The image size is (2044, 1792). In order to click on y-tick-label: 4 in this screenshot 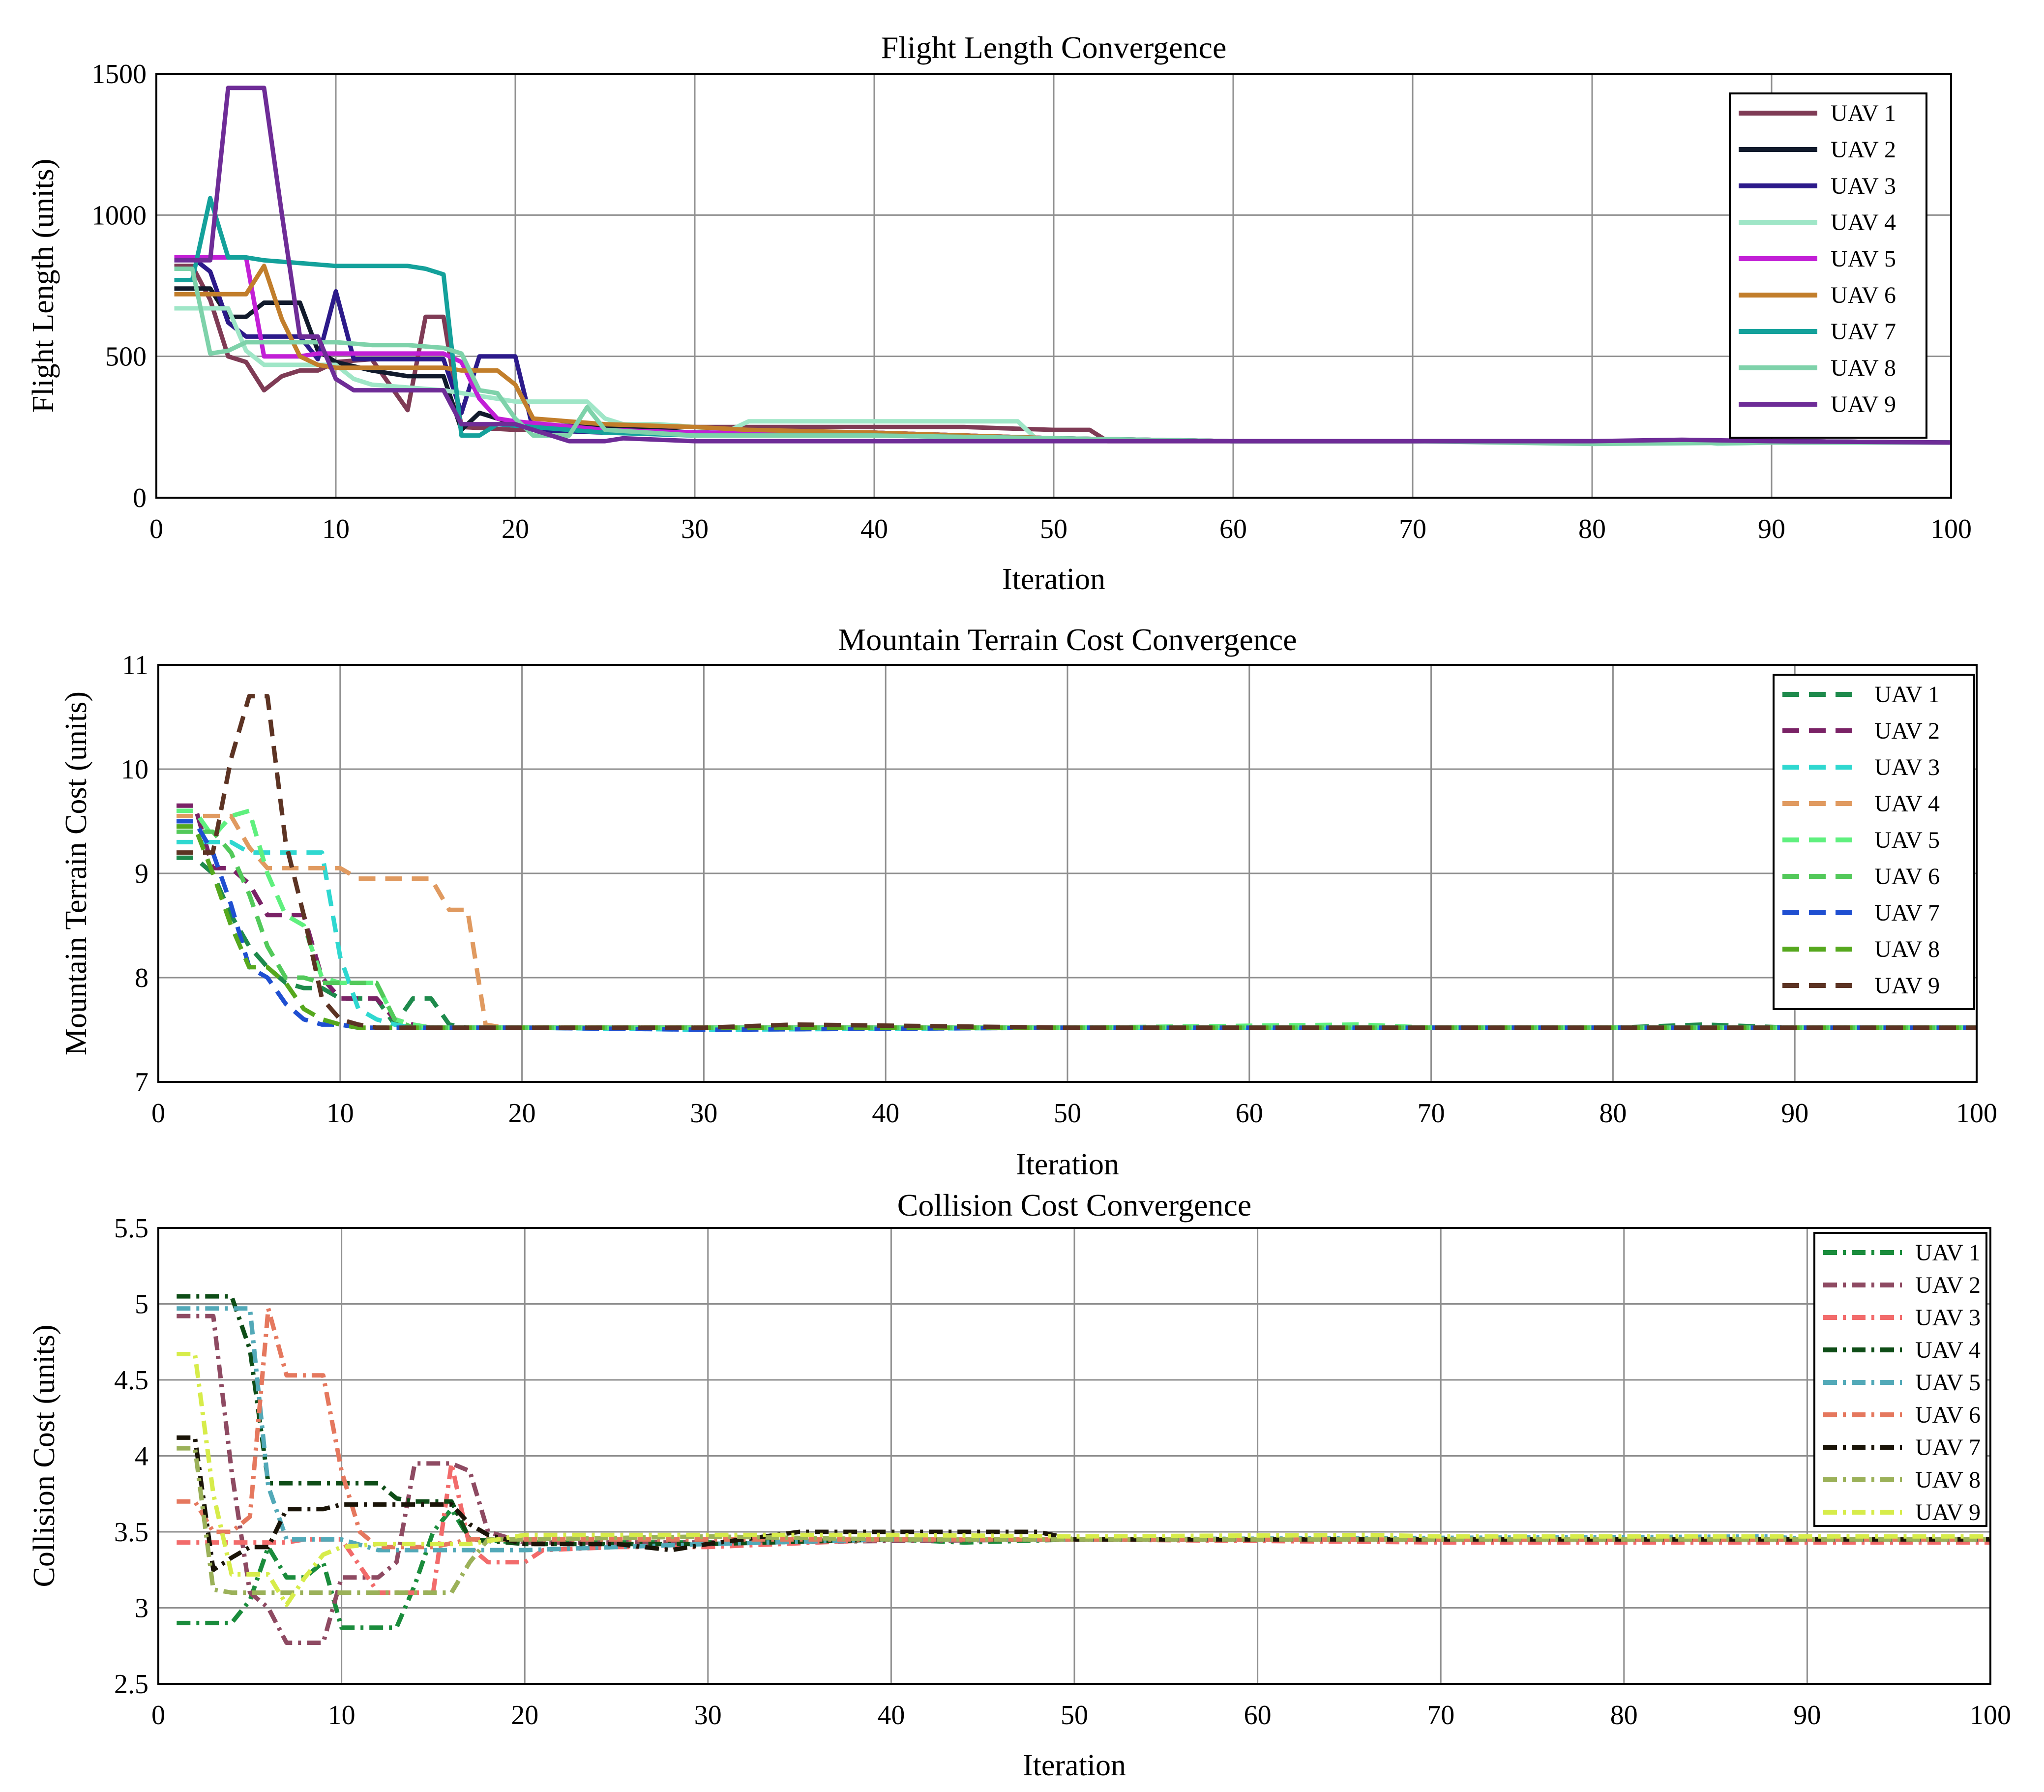, I will do `click(141, 1456)`.